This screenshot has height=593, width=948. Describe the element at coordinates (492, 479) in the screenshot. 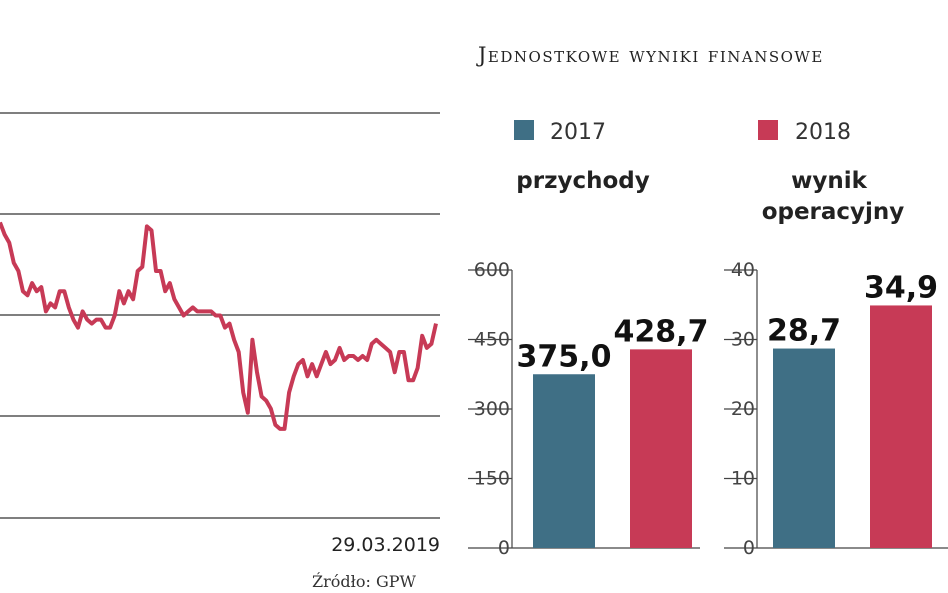

I see `y-tick-label: 150` at that location.